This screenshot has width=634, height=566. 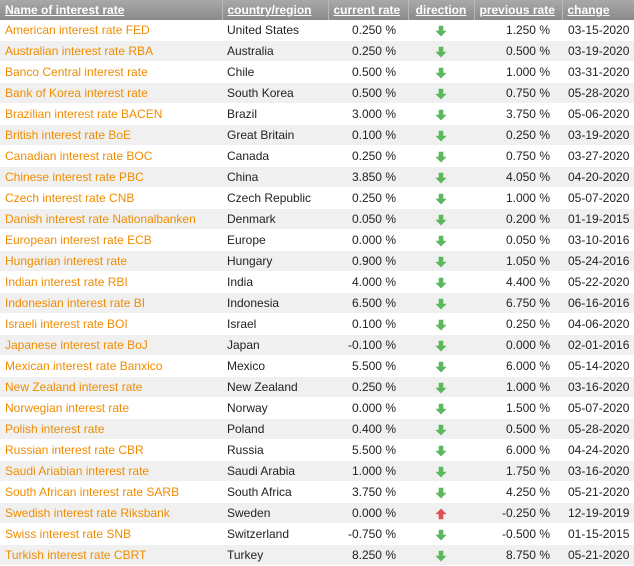 I want to click on previous-rate-cell: 6.750 %, so click(x=518, y=303).